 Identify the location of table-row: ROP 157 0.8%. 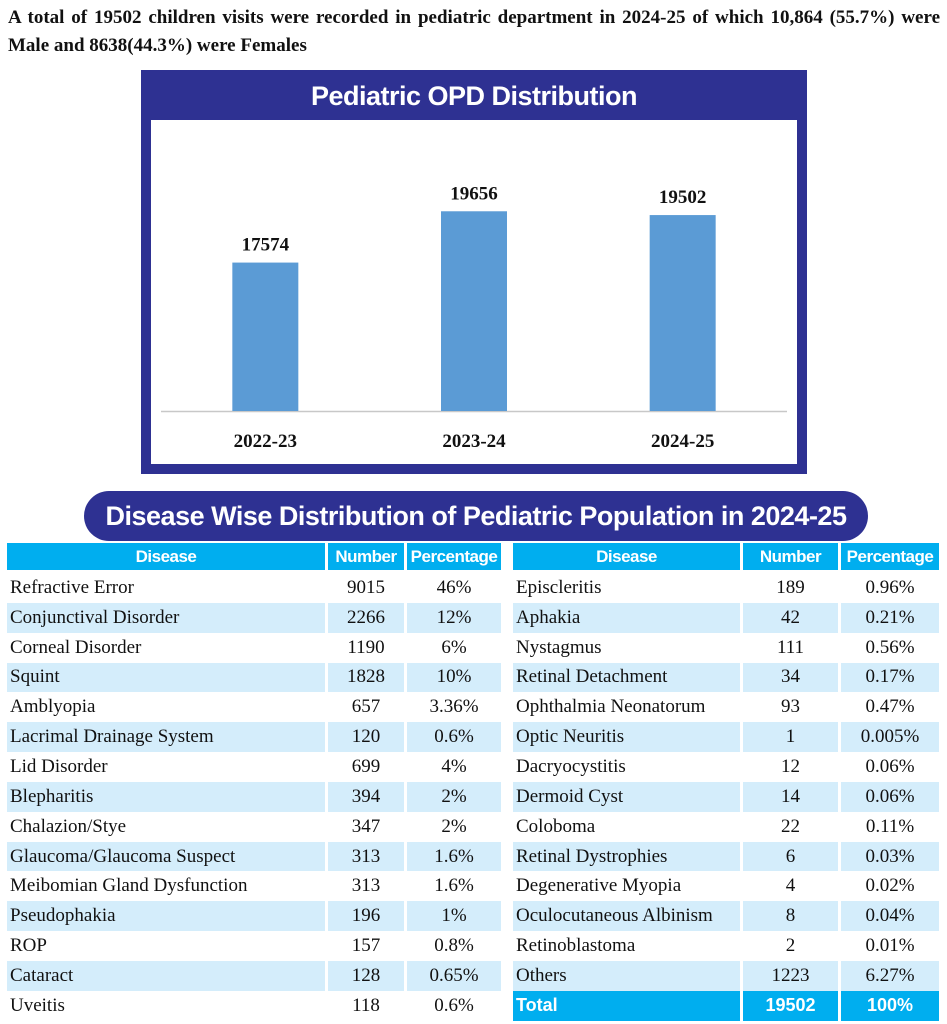
(254, 946).